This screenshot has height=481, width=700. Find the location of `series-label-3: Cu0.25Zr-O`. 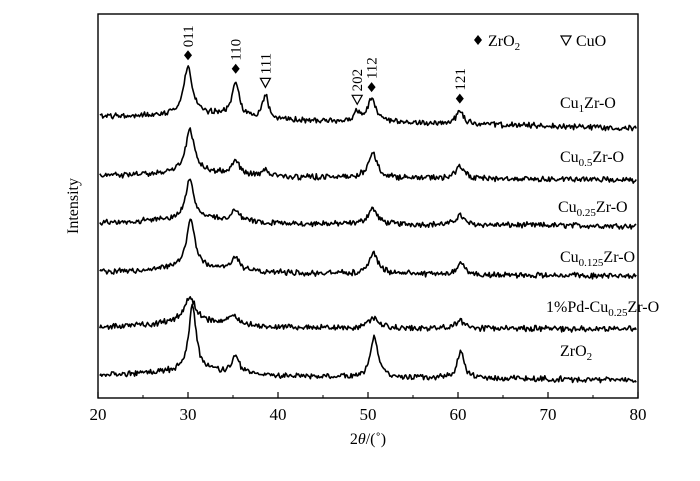

series-label-3: Cu0.25Zr-O is located at coordinates (593, 209).